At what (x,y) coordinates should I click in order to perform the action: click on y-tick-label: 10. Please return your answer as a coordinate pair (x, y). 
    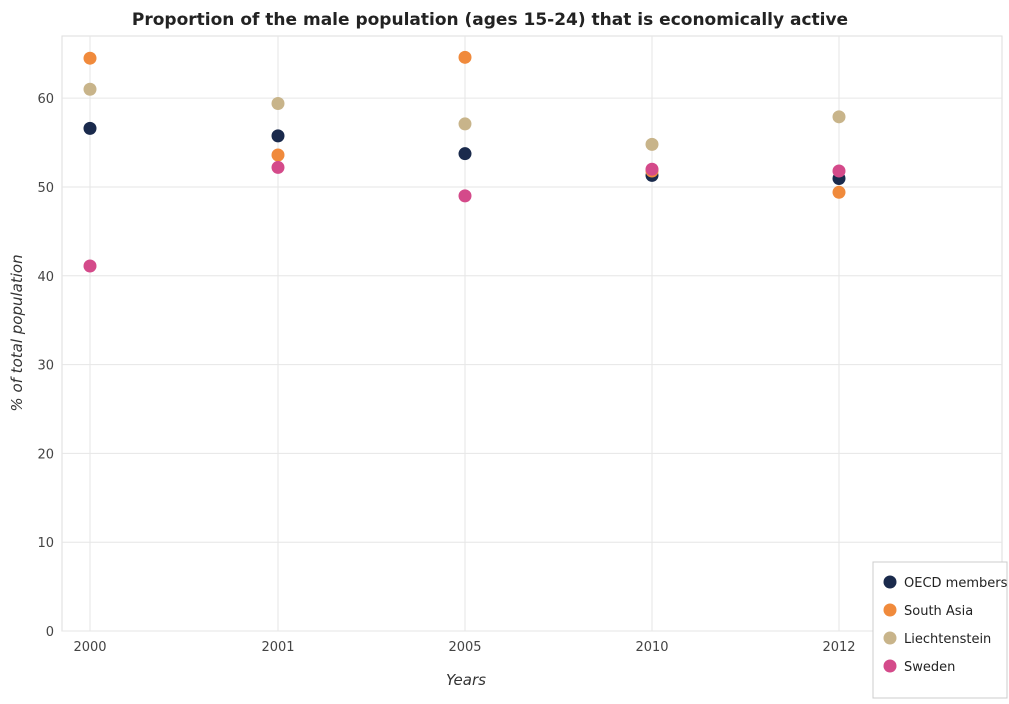
    Looking at the image, I should click on (45, 543).